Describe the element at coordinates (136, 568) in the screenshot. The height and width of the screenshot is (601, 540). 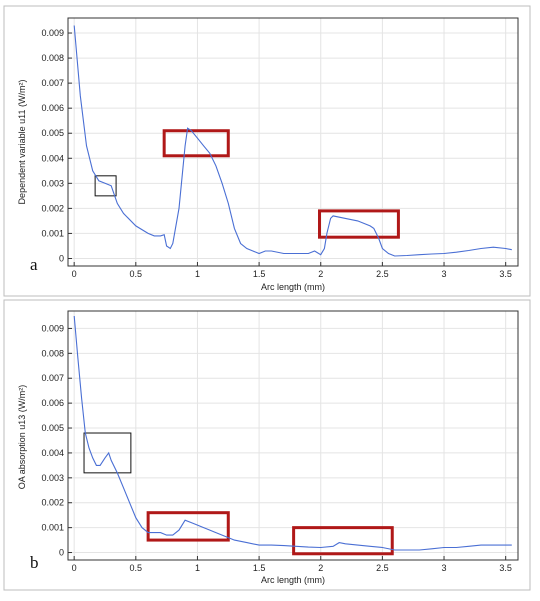
I see `panel-b-x-tick-label: 0.5` at that location.